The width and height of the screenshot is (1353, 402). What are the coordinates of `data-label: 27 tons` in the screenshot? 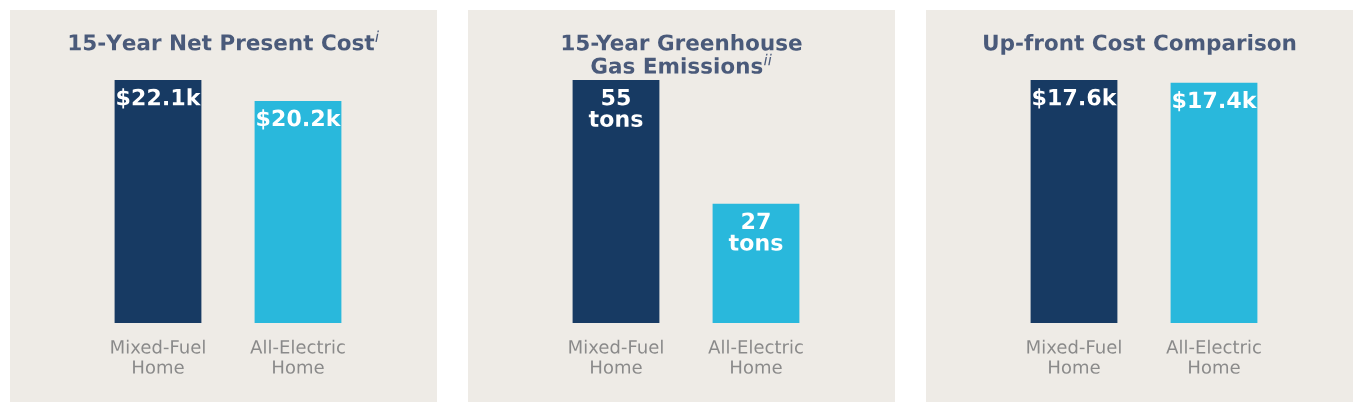 It's located at (755, 231).